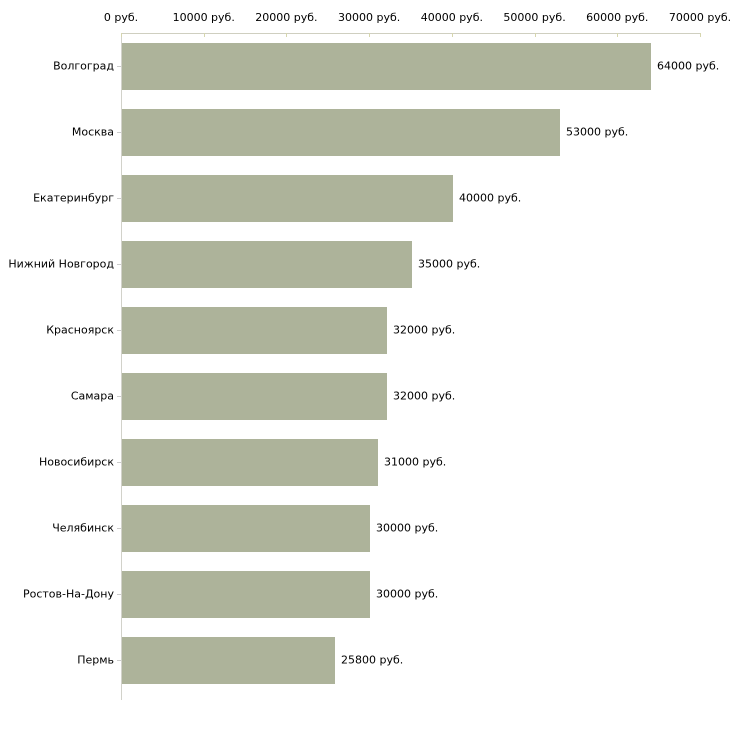 This screenshot has width=730, height=730. What do you see at coordinates (415, 462) in the screenshot?
I see `value-label: 31000 руб.` at bounding box center [415, 462].